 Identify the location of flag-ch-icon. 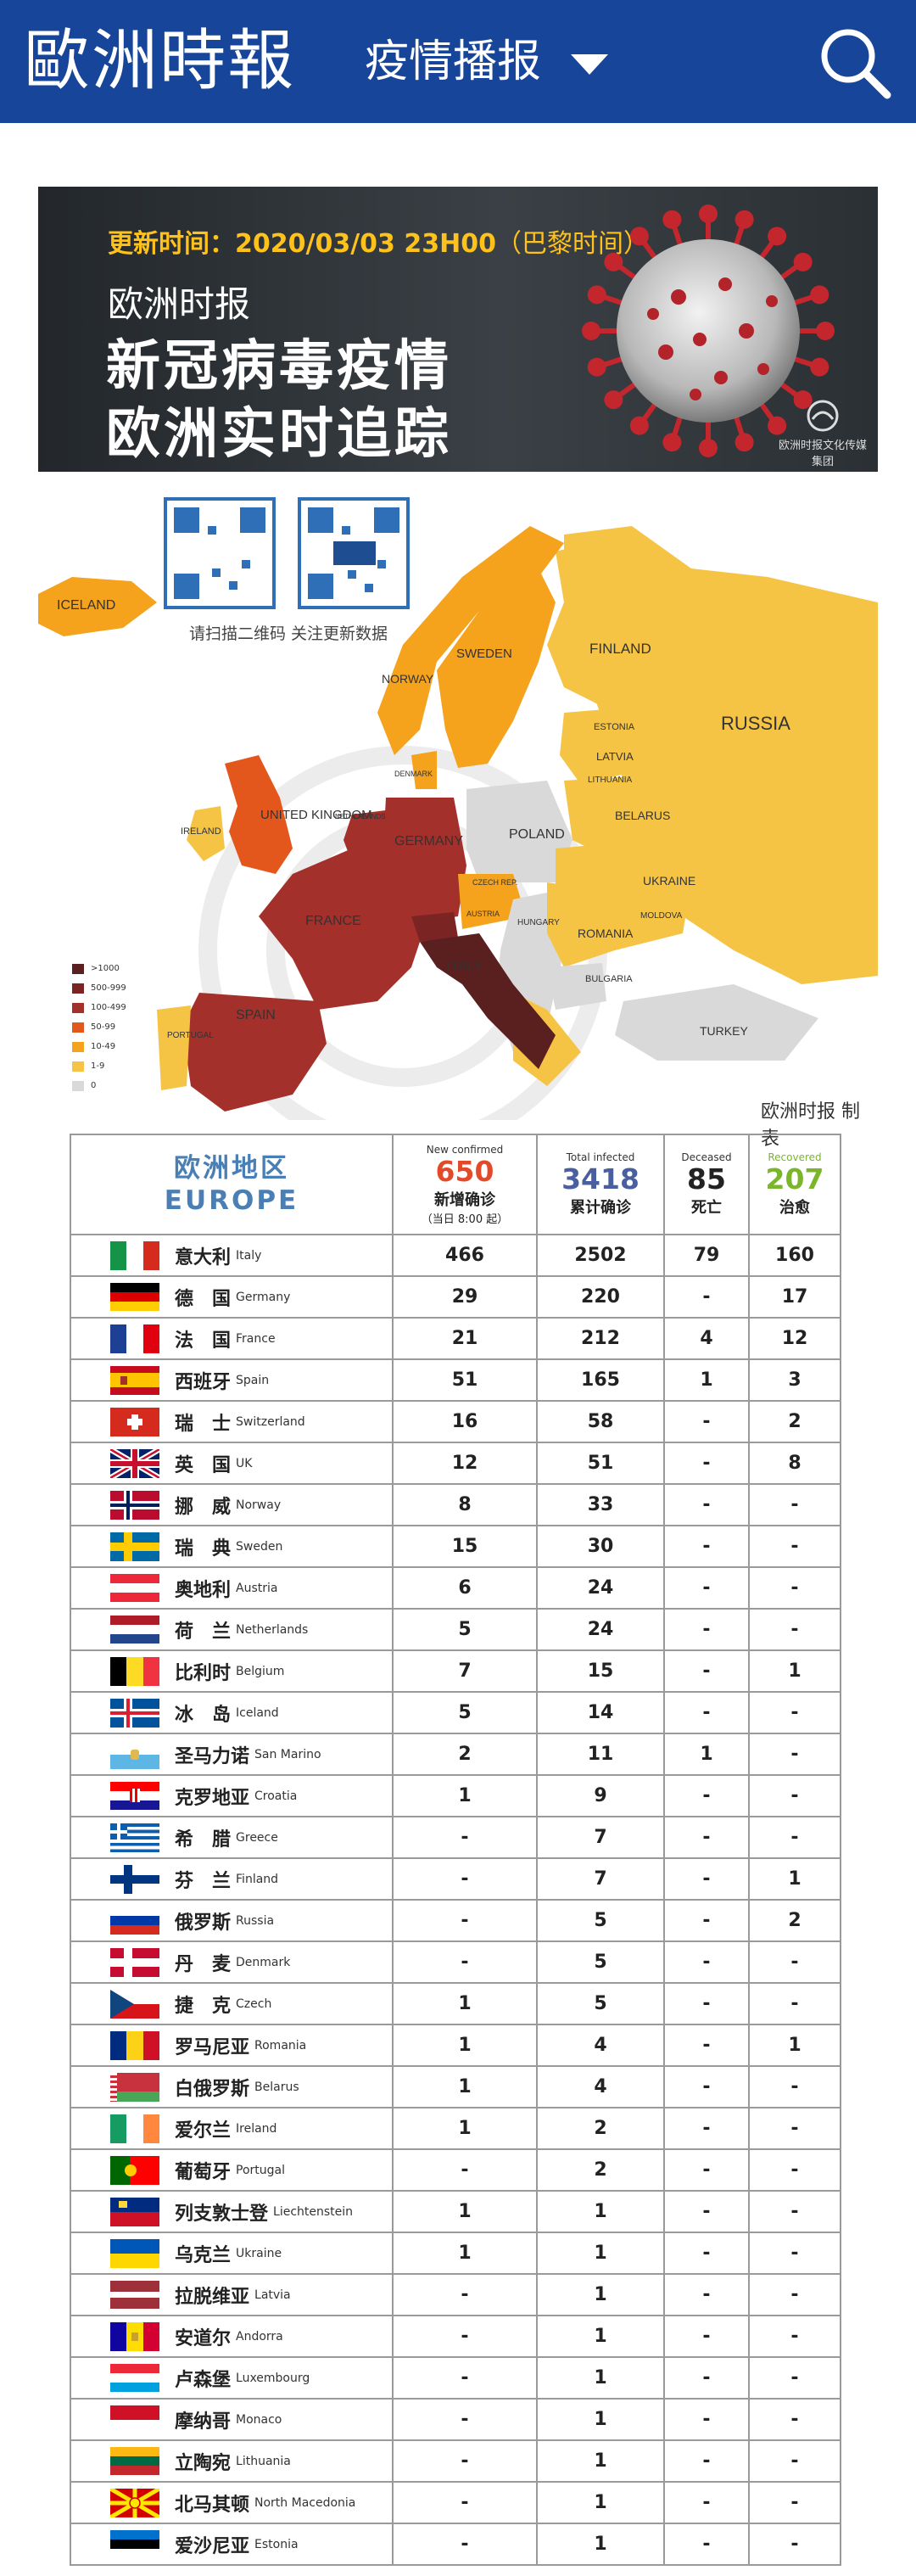
(134, 1421).